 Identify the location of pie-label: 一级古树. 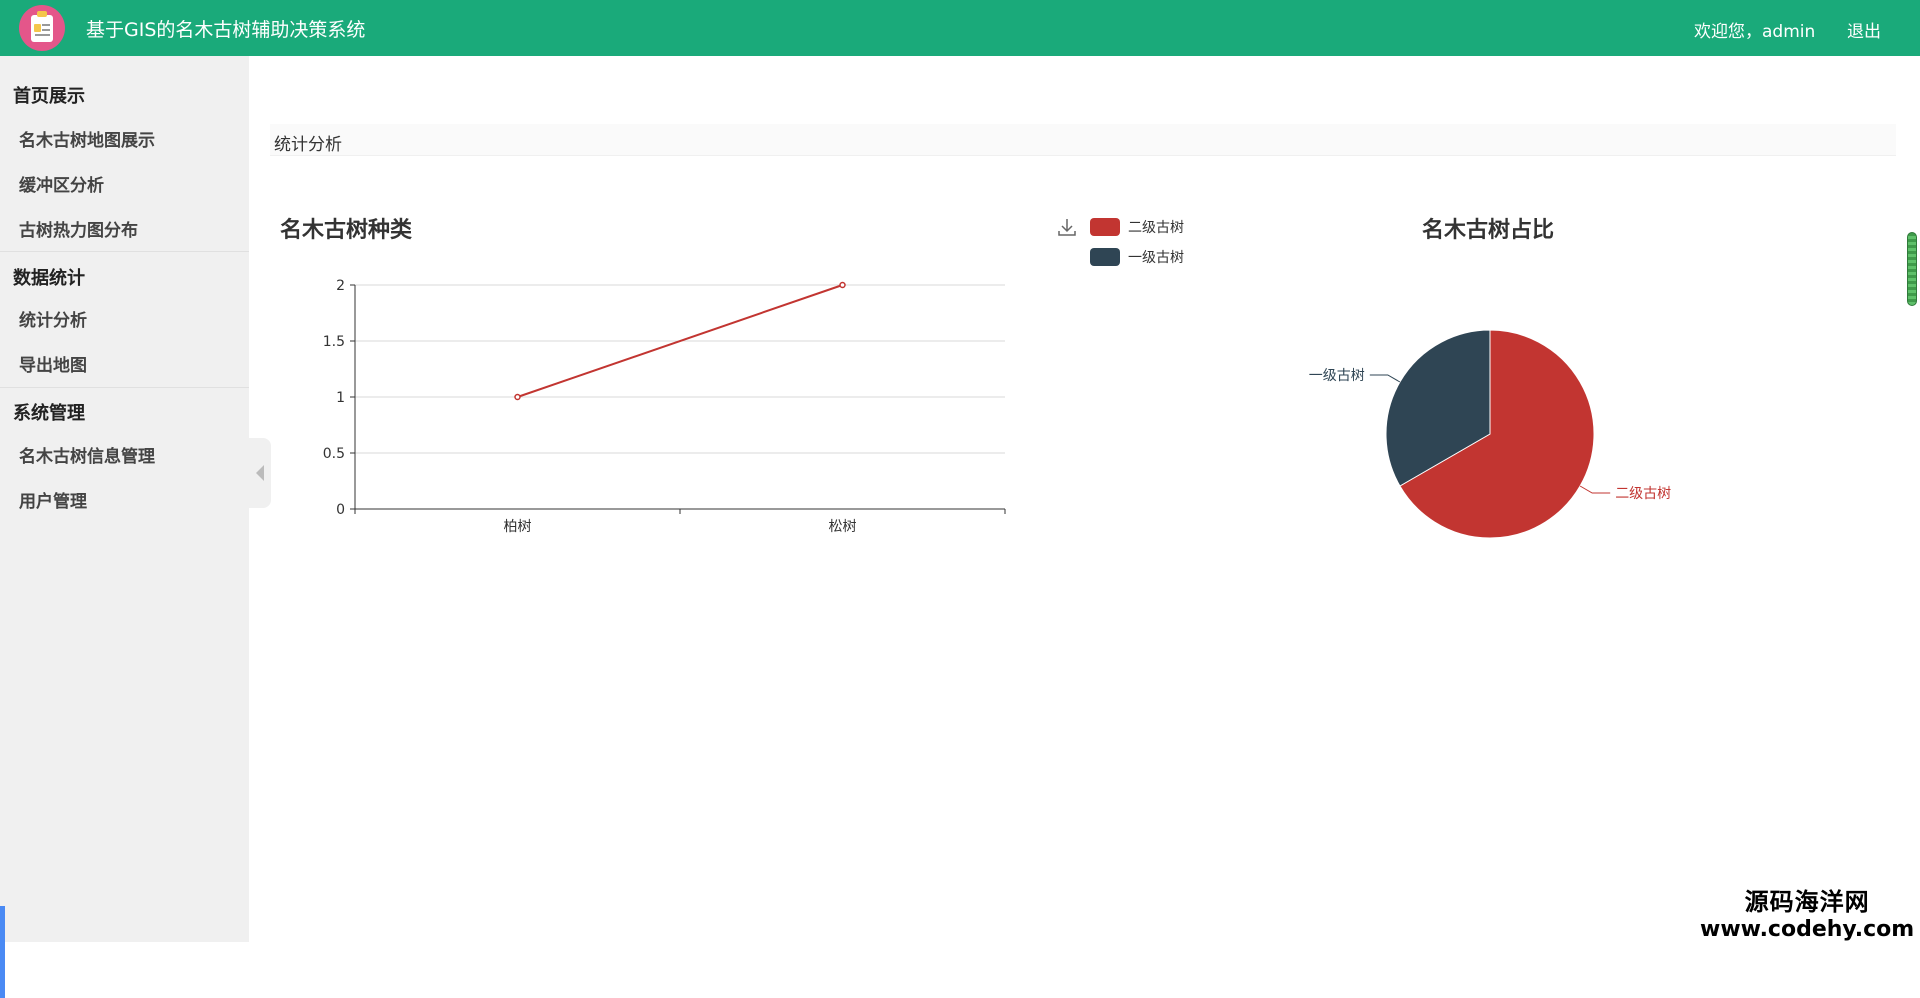
(1337, 376).